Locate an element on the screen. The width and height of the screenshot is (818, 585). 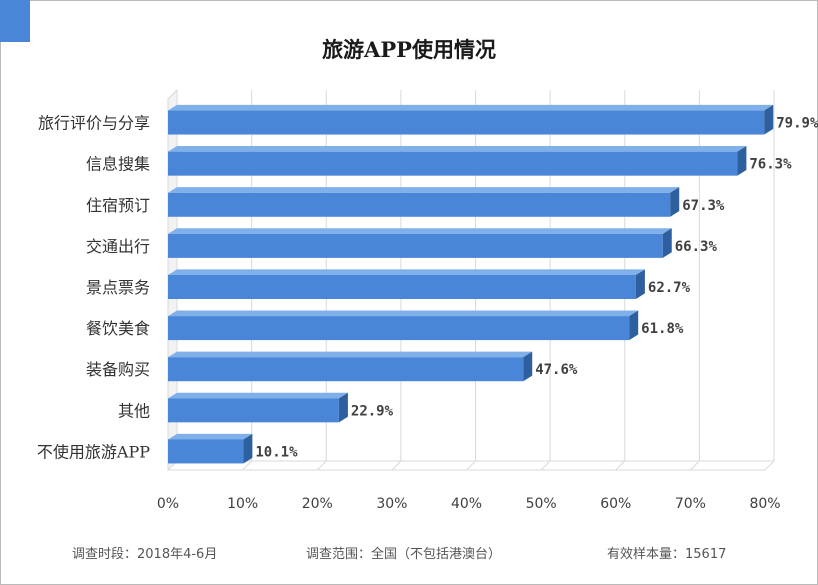
footer-scope: 调查范围：全国（不包括港澳台） is located at coordinates (404, 554).